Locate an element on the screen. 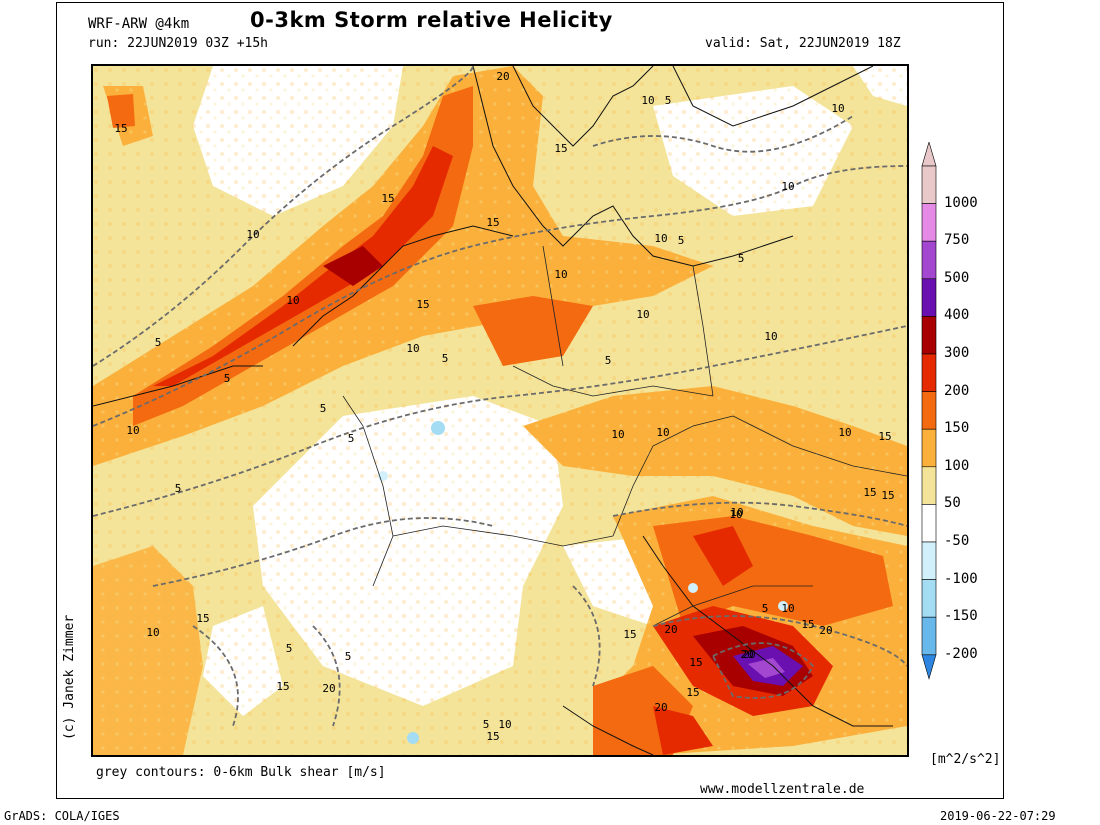  run-info: run: 22JUN2019 03Z +15h is located at coordinates (178, 43).